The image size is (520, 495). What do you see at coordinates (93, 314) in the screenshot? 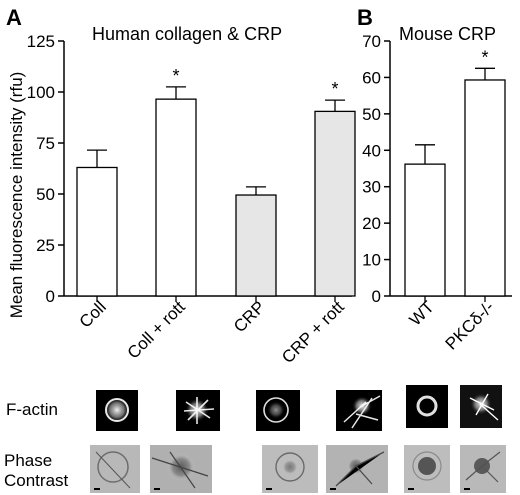
I see `x-tick-label-coll: Coll` at bounding box center [93, 314].